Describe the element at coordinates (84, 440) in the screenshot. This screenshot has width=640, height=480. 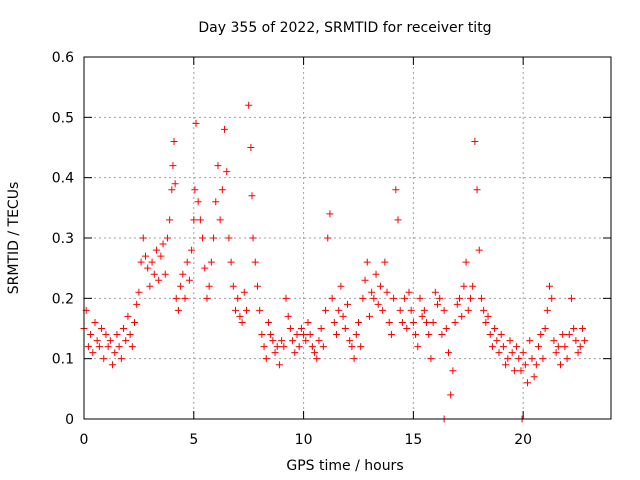
I see `x-tick-label: 0` at that location.